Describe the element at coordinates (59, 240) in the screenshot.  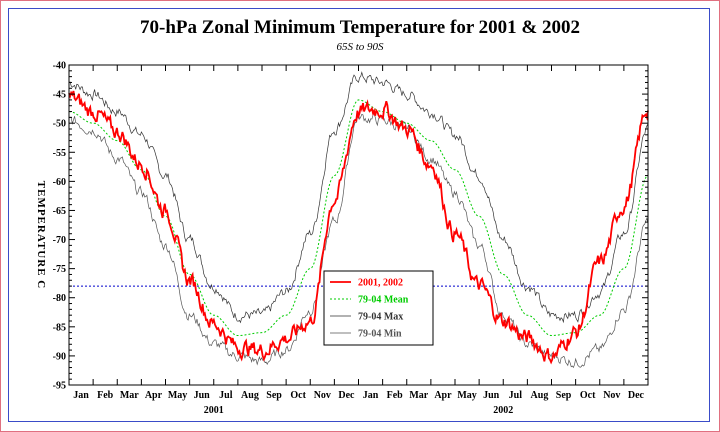
I see `y-tick-label: -70` at that location.